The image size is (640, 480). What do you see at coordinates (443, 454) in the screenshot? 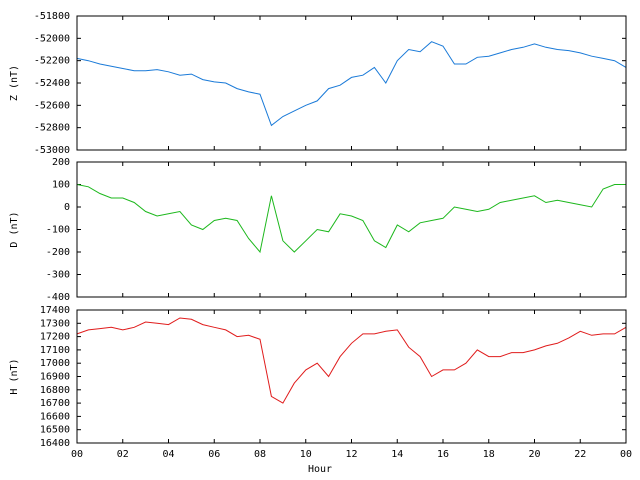
I see `x-tick-label: 16` at bounding box center [443, 454].